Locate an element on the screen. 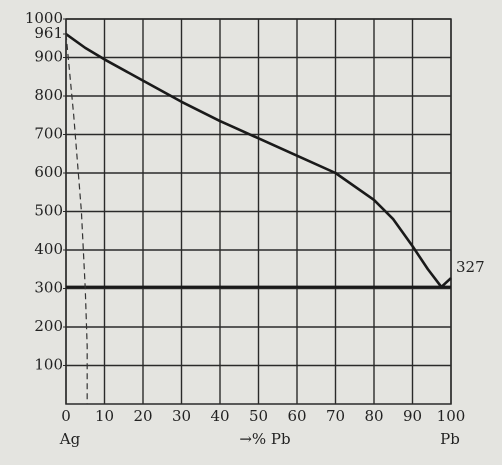 This screenshot has width=502, height=465. x-tick-label: 90 is located at coordinates (412, 416).